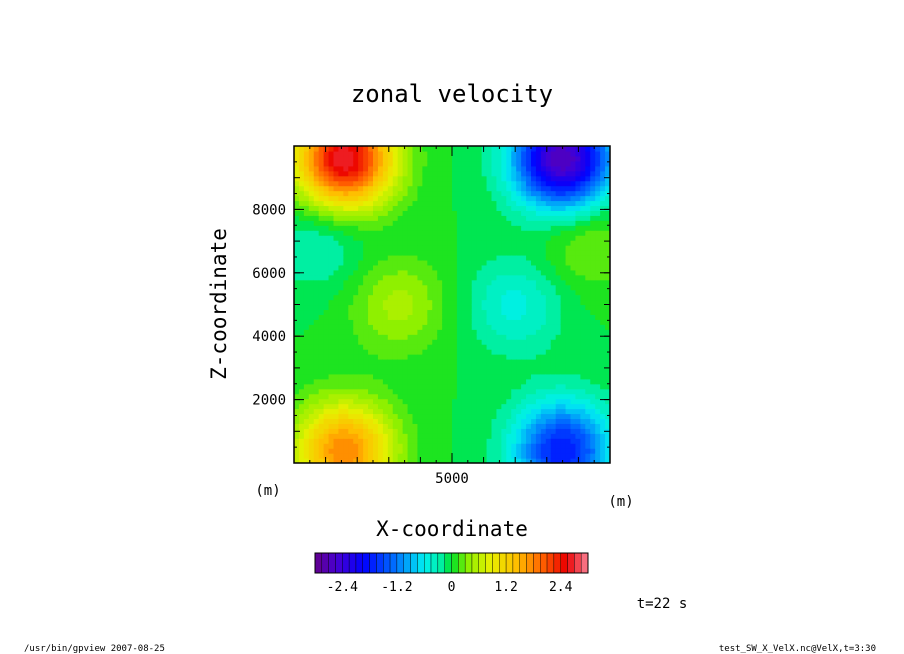 Image resolution: width=904 pixels, height=654 pixels. I want to click on colorbar-swatch, so click(400, 563).